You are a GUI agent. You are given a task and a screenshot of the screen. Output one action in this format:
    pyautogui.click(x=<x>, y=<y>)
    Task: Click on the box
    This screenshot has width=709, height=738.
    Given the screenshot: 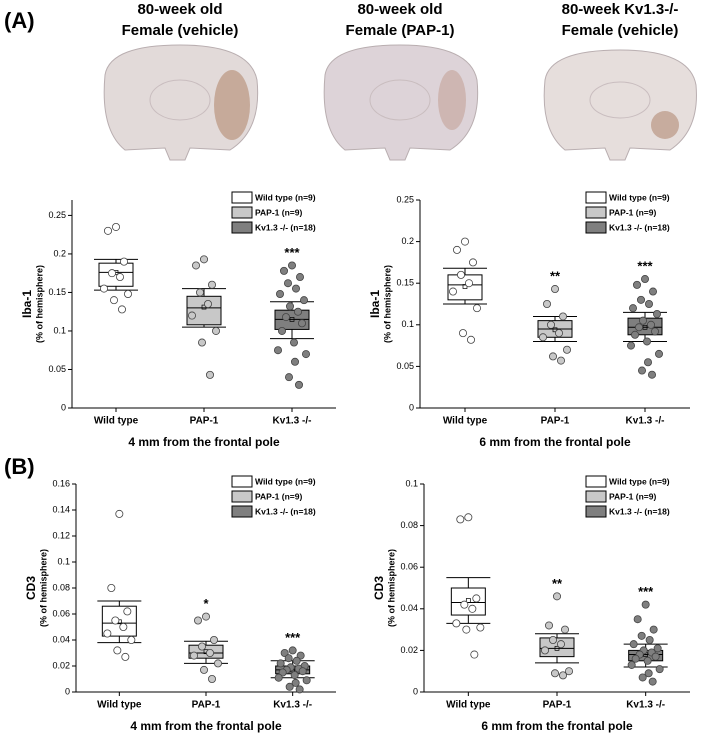 What is the action you would take?
    pyautogui.click(x=468, y=601)
    